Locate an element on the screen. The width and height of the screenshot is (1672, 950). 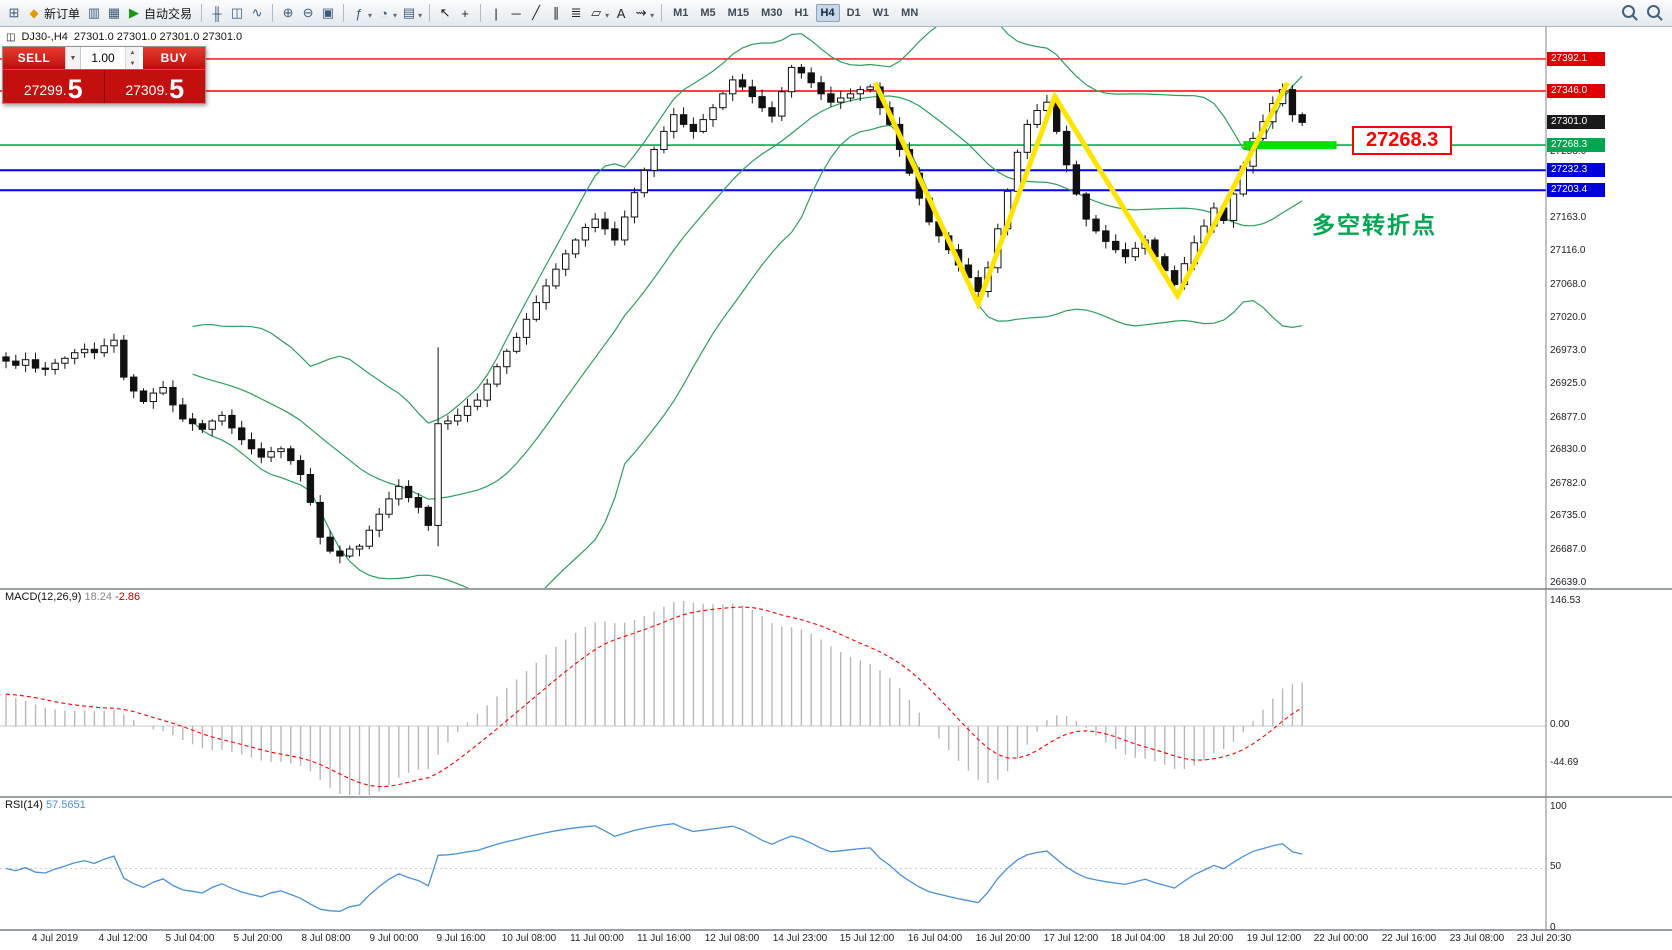
rsi-axis-label: 50 is located at coordinates (1556, 866).